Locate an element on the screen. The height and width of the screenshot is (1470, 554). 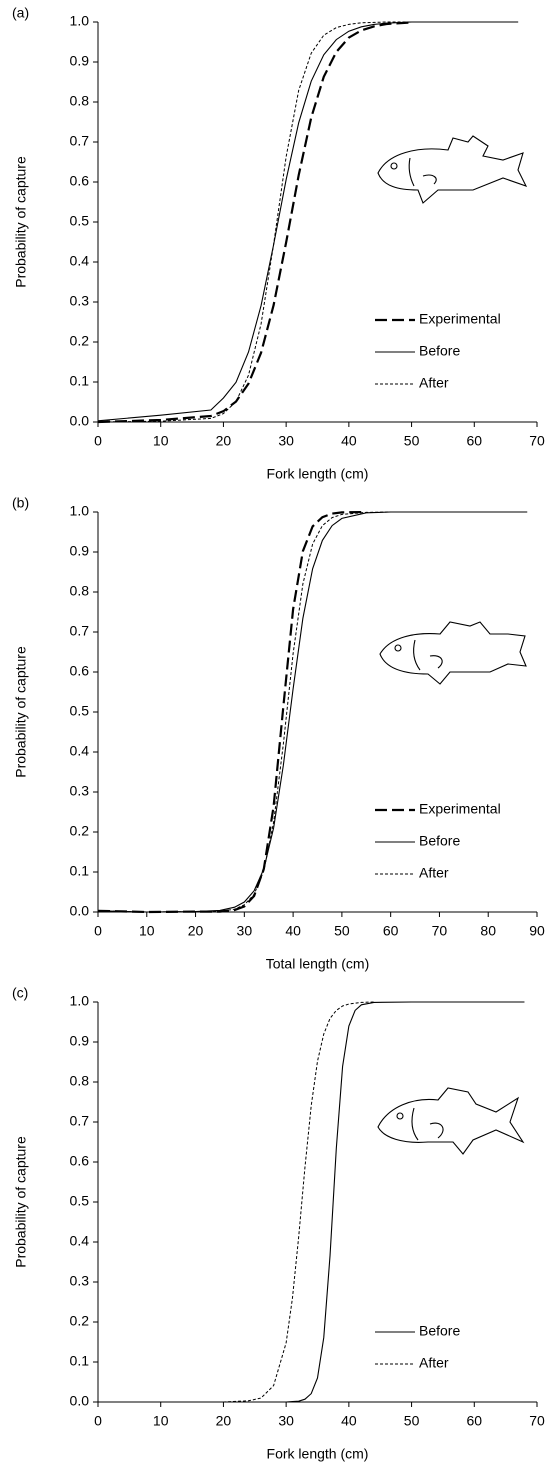
x-axis-label: Total length (cm) is located at coordinates (317, 964).